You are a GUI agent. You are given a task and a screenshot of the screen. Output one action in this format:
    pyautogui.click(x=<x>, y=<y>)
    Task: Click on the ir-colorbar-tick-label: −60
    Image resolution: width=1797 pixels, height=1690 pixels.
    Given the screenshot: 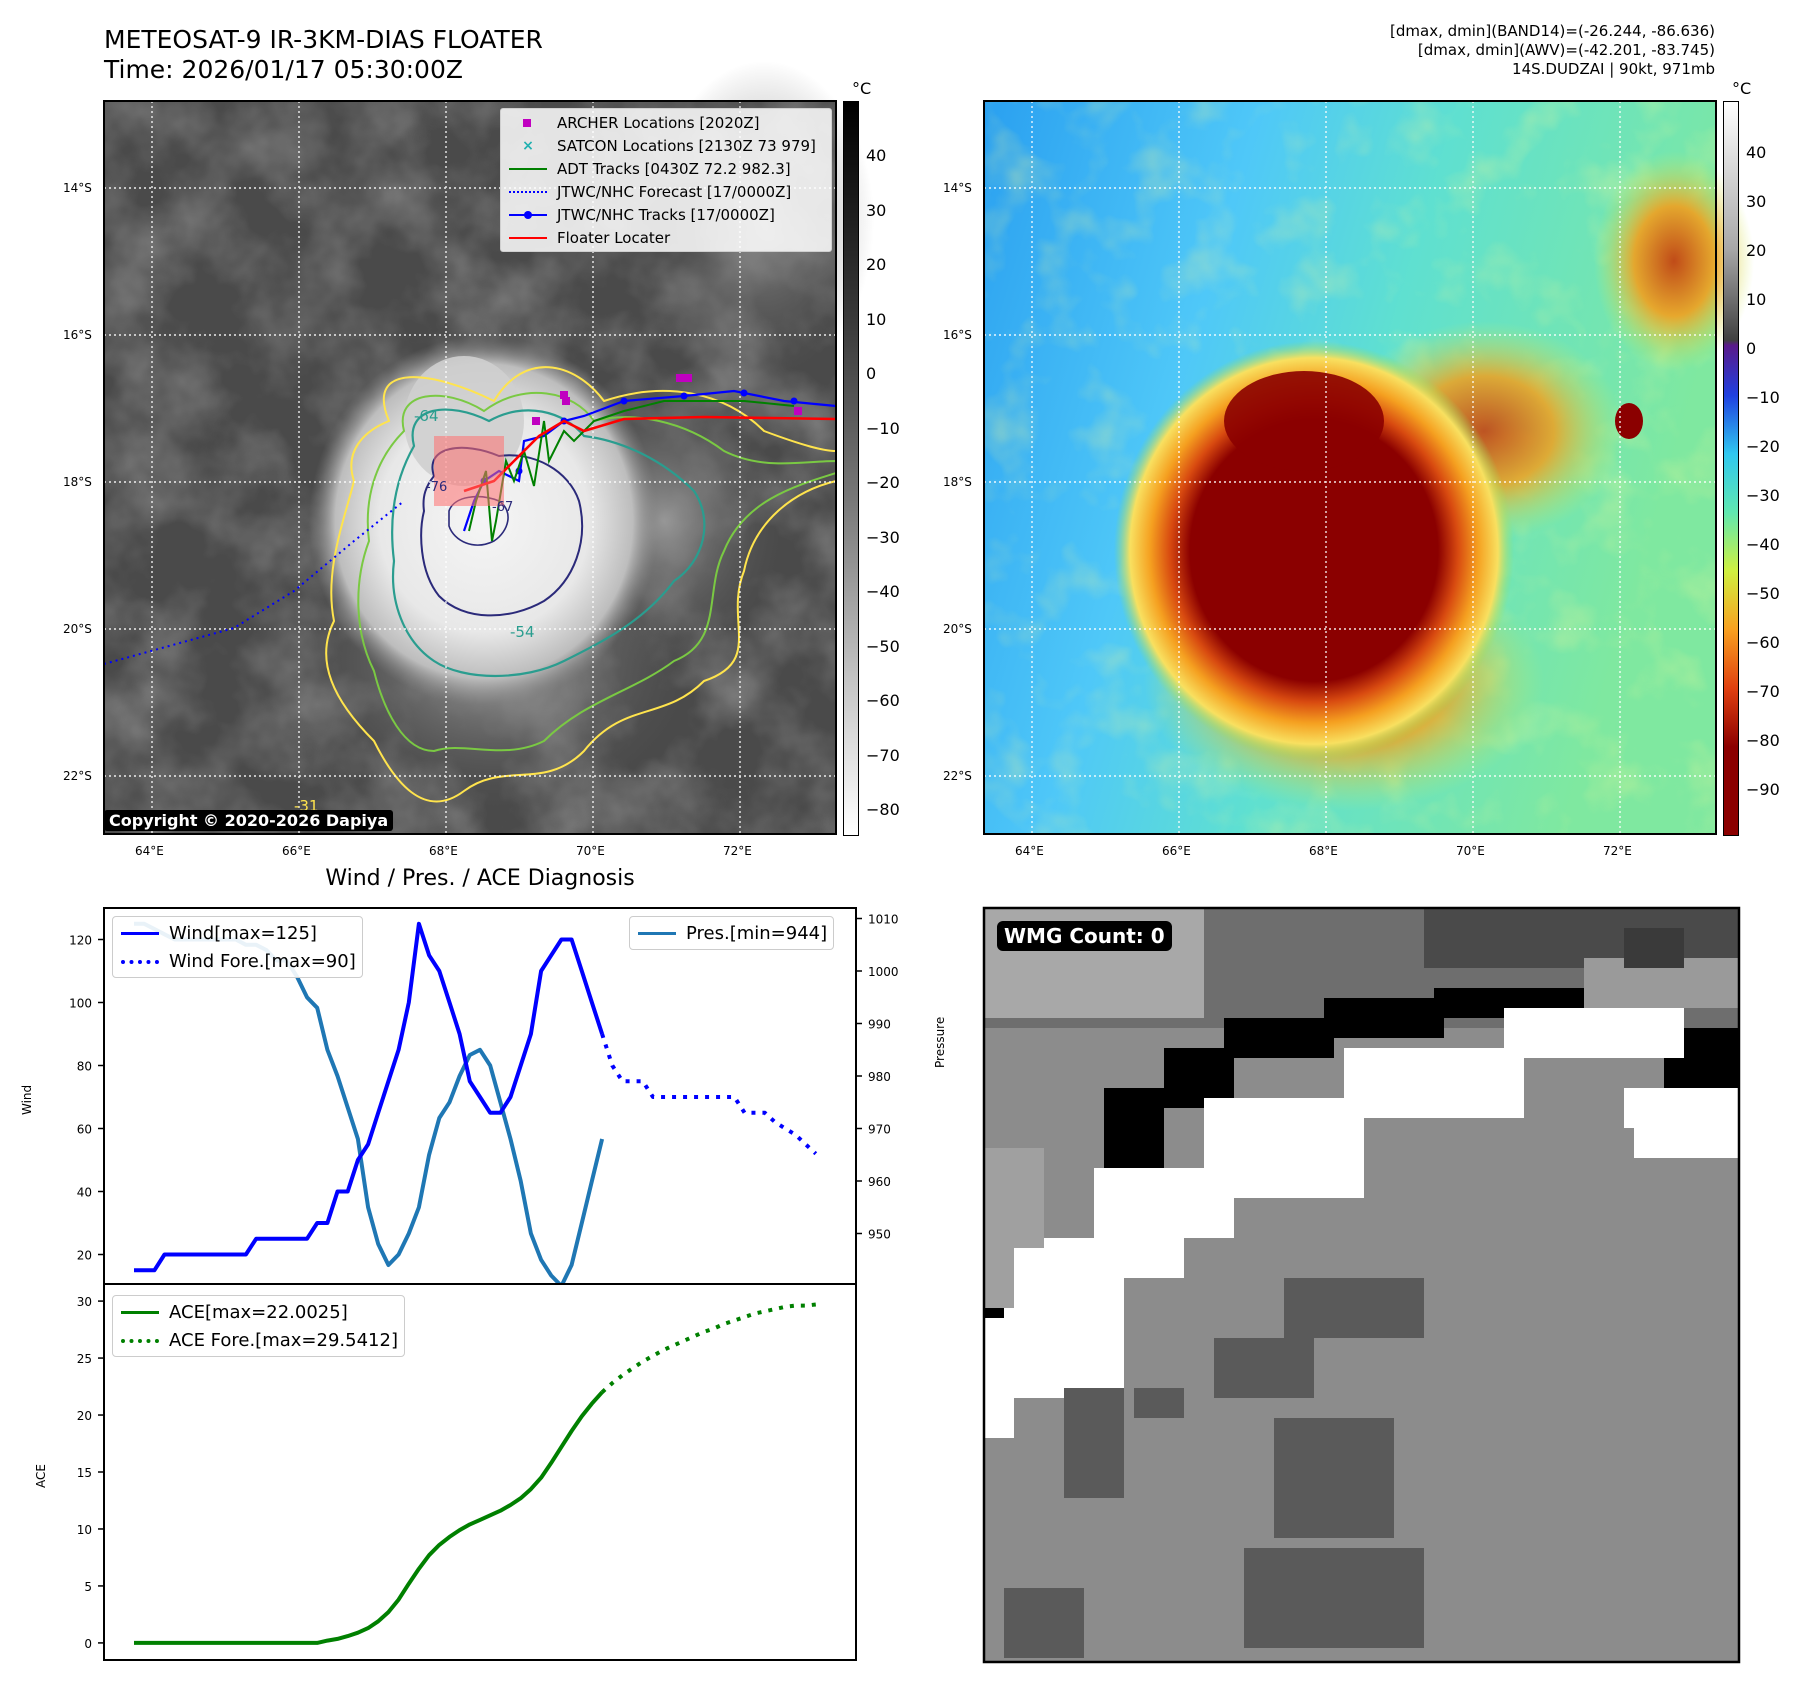 What is the action you would take?
    pyautogui.click(x=883, y=700)
    